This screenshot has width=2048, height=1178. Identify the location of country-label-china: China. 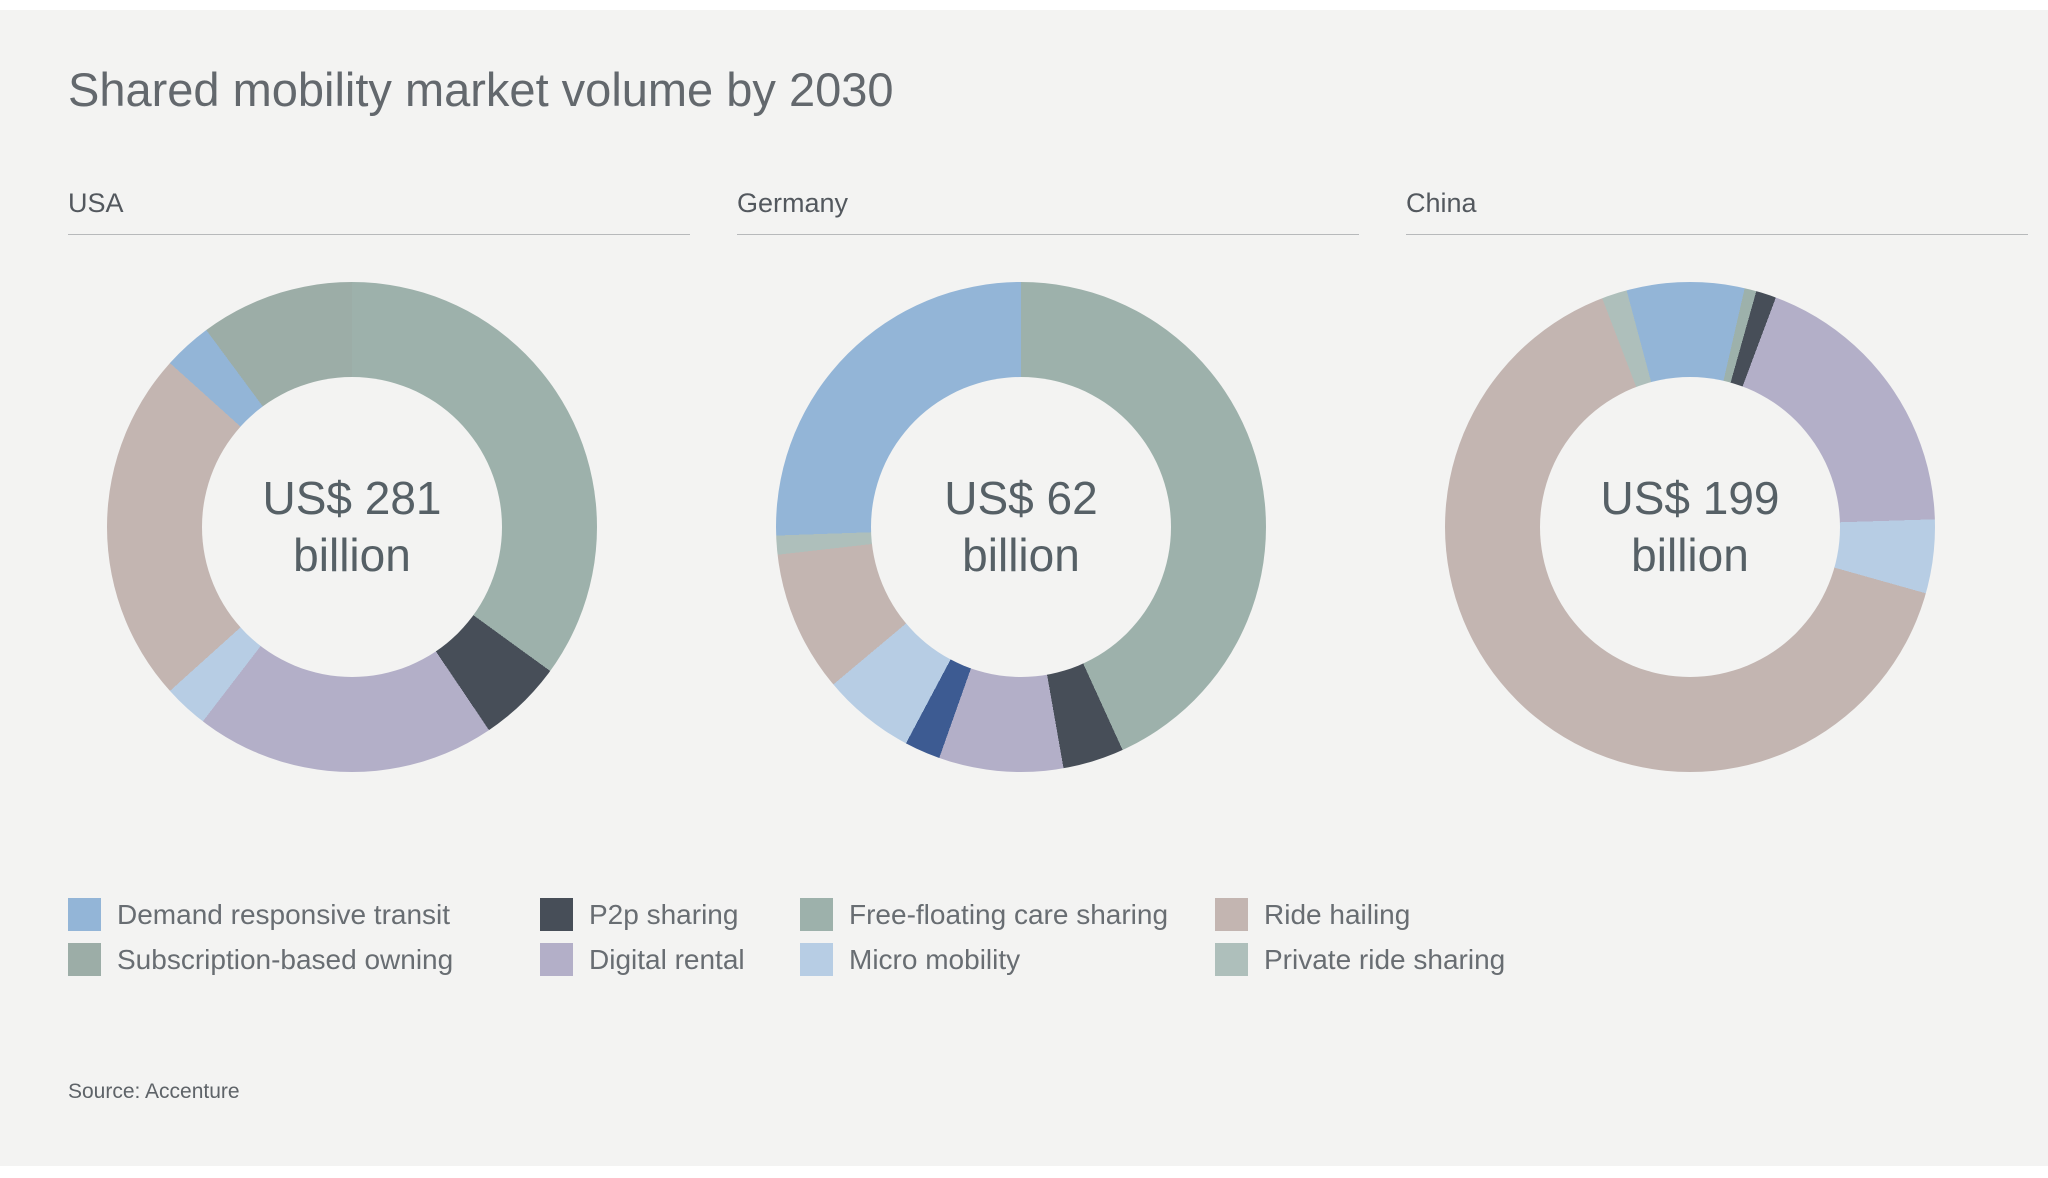
(1441, 203).